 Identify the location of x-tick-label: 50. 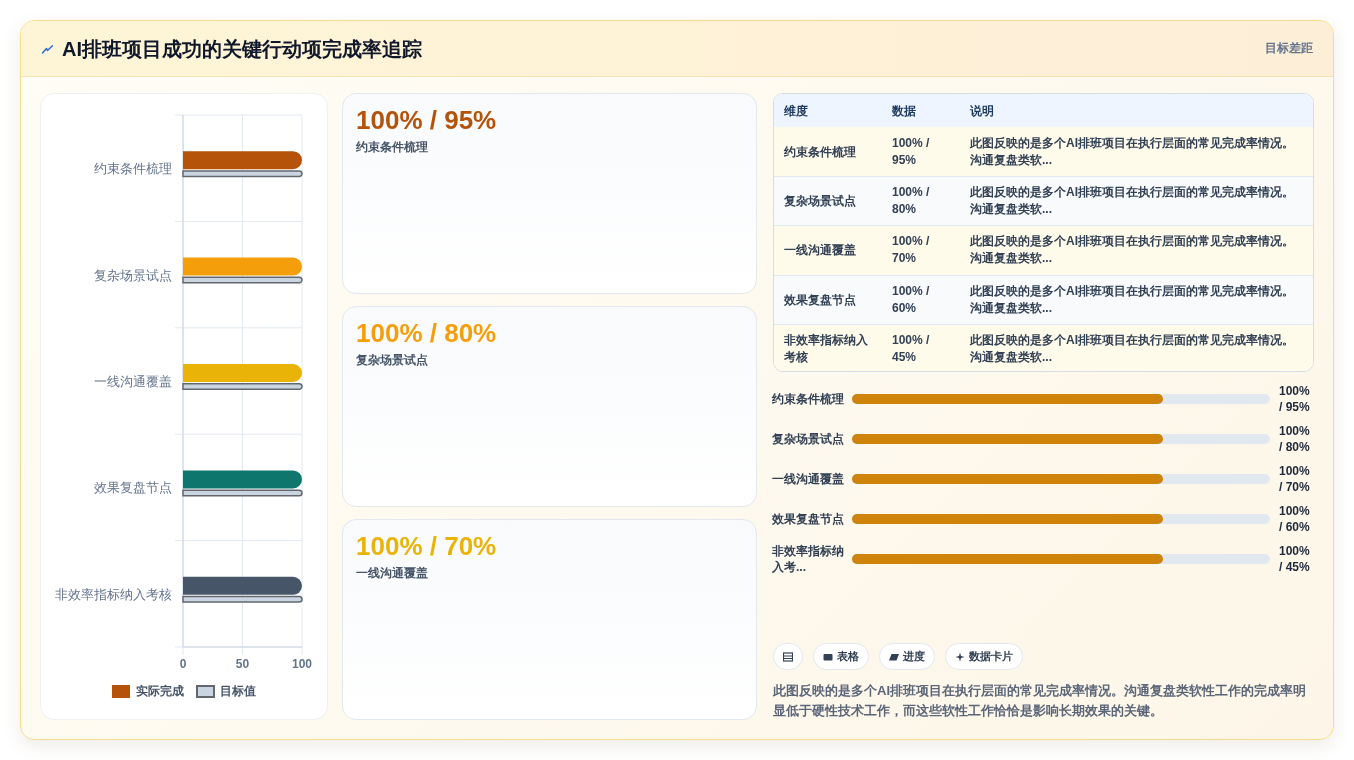
(242, 664).